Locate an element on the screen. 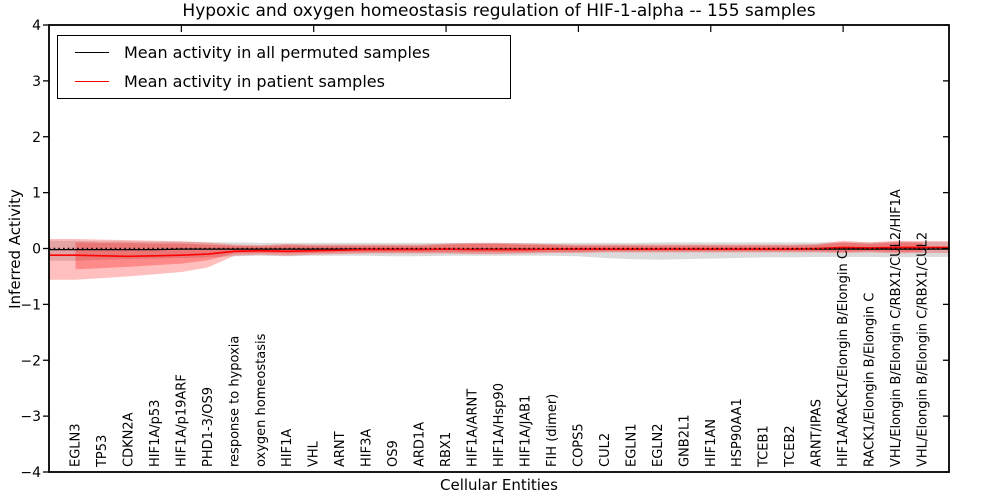 This screenshot has width=1000, height=500. permuted-line-sample-icon is located at coordinates (92, 52).